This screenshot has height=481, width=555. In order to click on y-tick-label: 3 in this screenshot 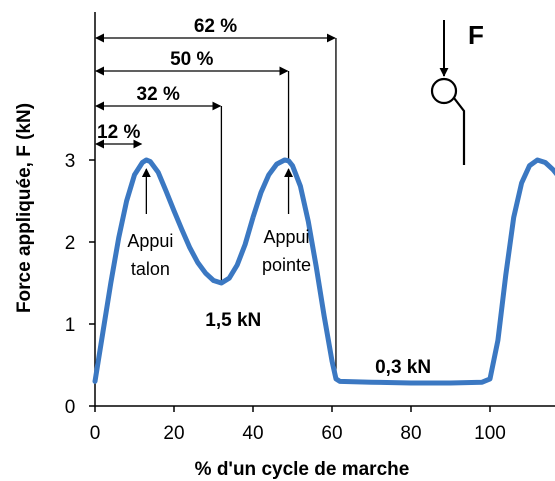, I will do `click(70, 161)`.